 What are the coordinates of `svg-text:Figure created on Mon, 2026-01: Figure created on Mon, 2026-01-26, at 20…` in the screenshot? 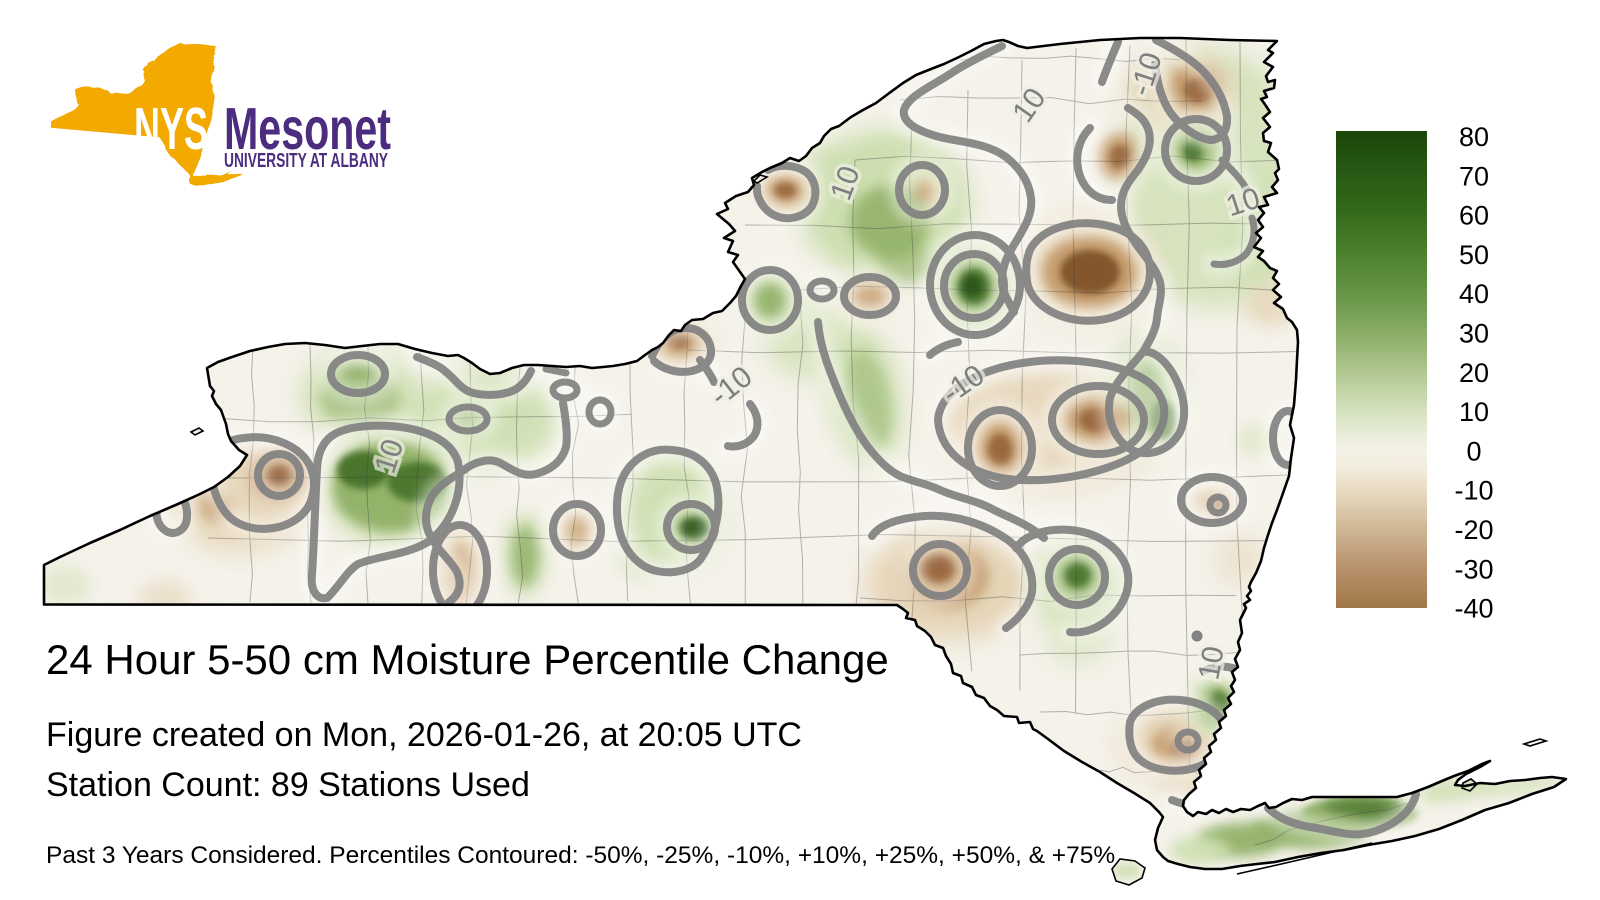 It's located at (424, 735).